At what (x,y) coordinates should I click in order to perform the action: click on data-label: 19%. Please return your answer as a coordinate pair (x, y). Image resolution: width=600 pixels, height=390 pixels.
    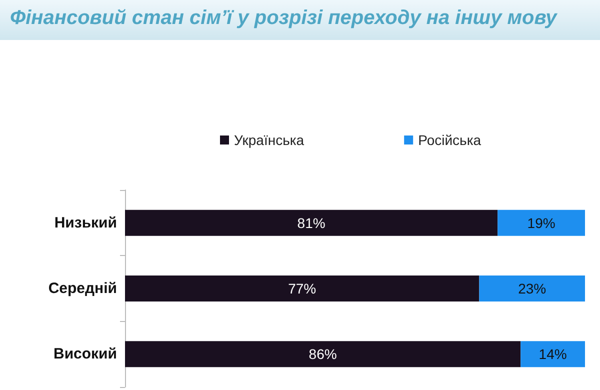
    Looking at the image, I should click on (541, 222).